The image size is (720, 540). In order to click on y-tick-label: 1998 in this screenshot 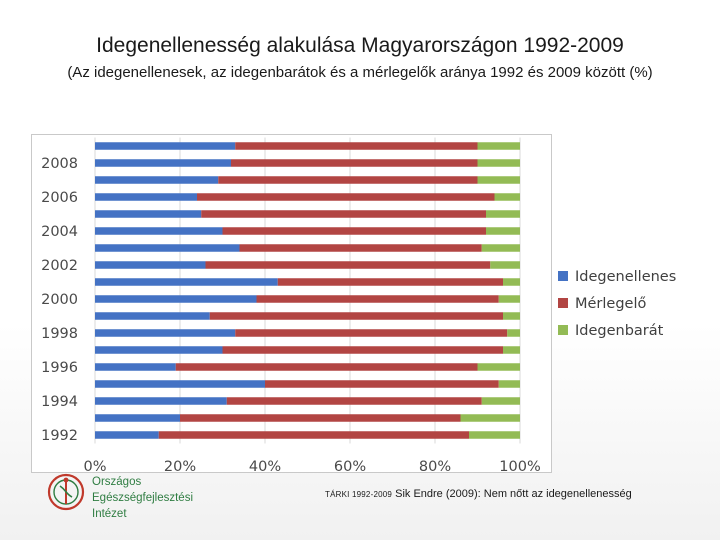, I will do `click(59, 334)`.